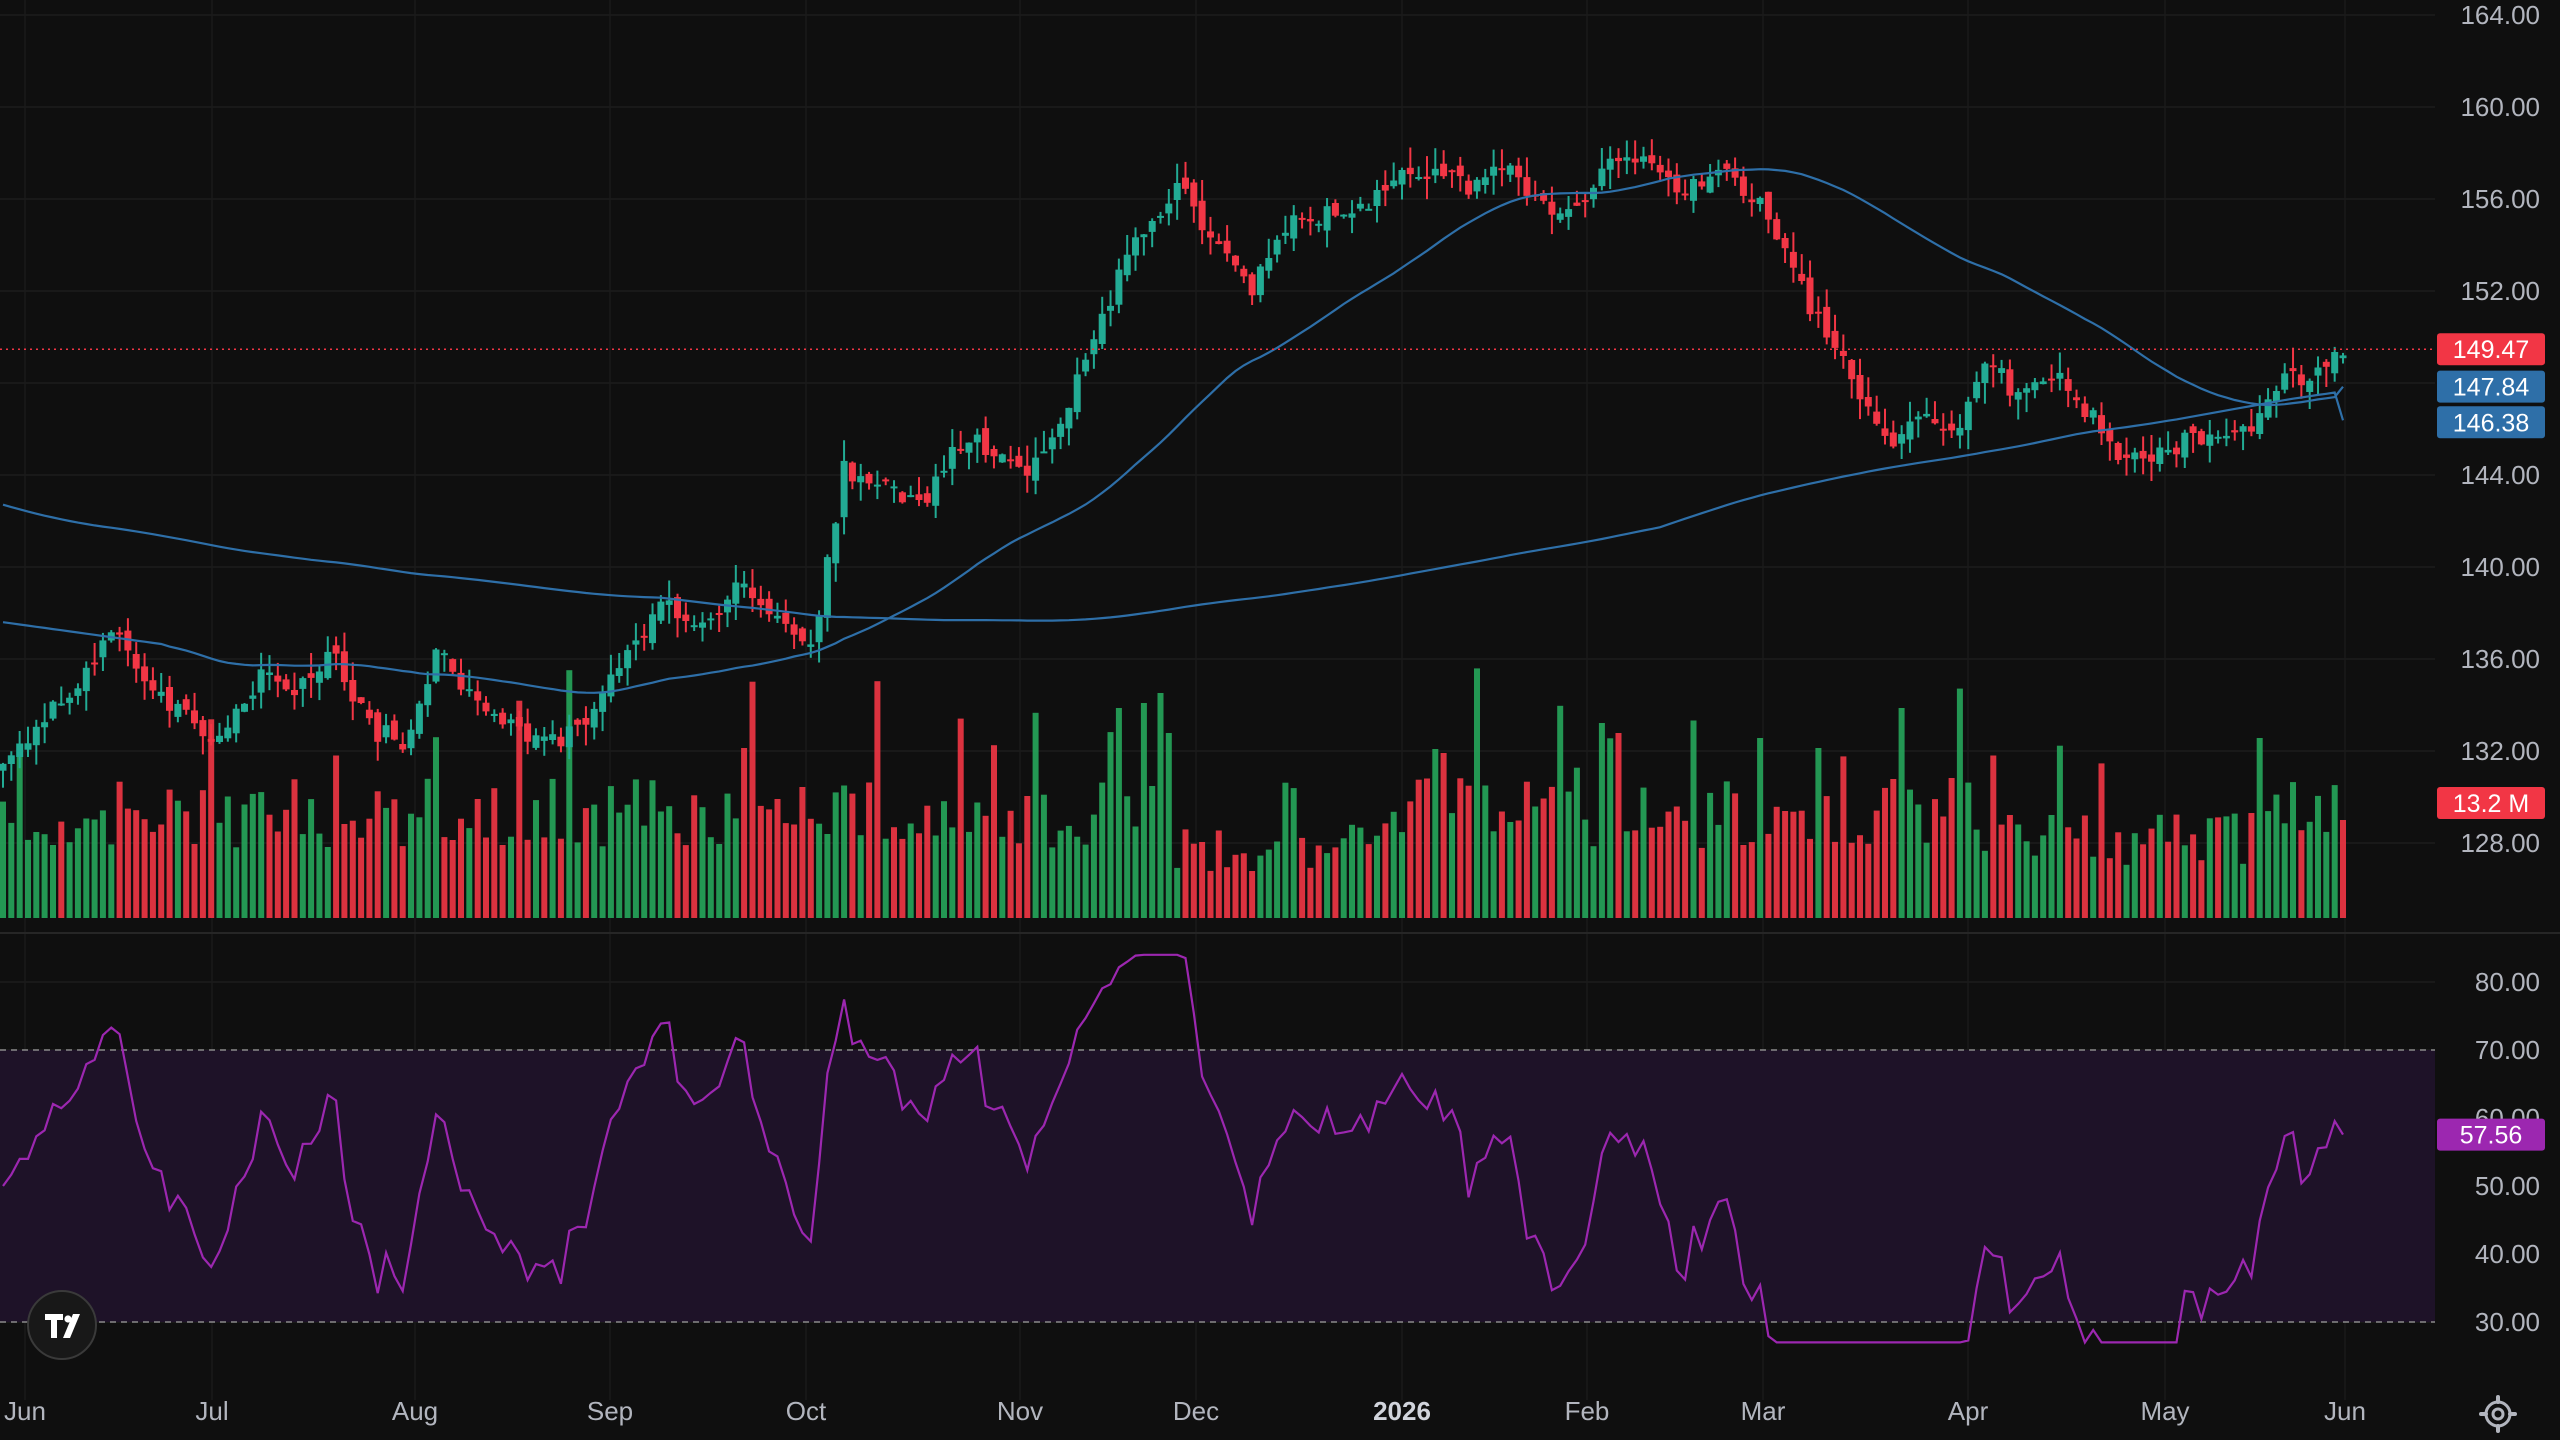 The image size is (2560, 1440). What do you see at coordinates (62, 1325) in the screenshot?
I see `tradingview-logo` at bounding box center [62, 1325].